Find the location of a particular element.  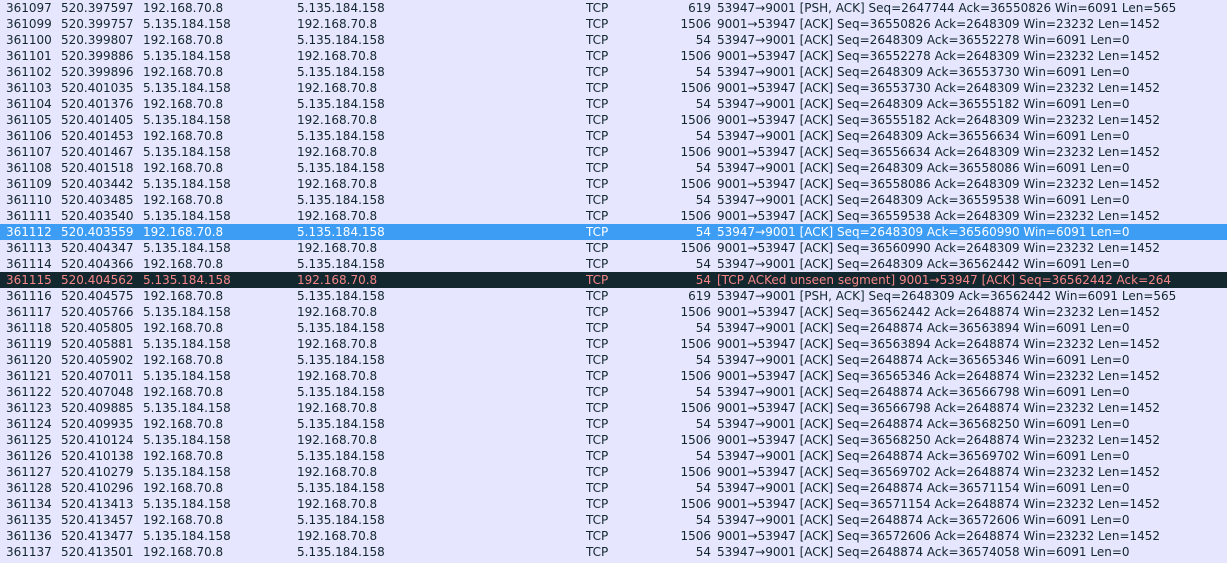

packet-number: 361115 is located at coordinates (29, 280).